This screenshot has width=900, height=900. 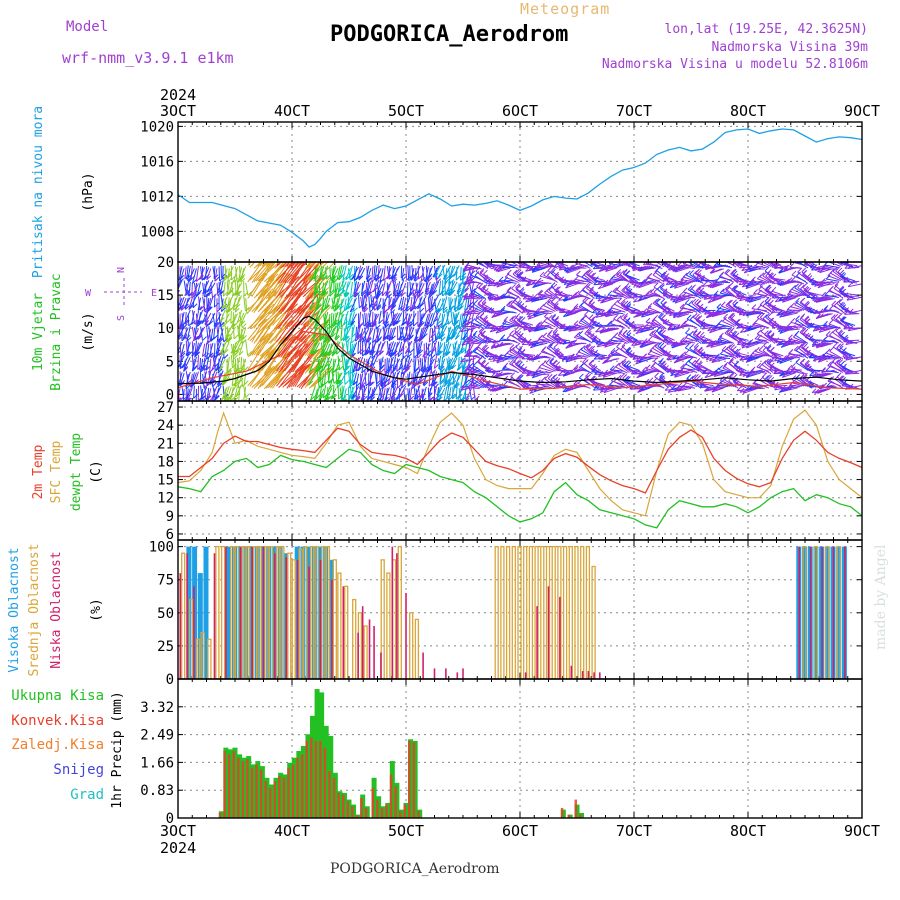 I want to click on model-label: Model, so click(x=87, y=27).